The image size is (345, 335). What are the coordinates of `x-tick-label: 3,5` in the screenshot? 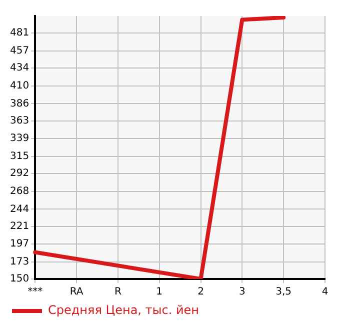 It's located at (284, 292).